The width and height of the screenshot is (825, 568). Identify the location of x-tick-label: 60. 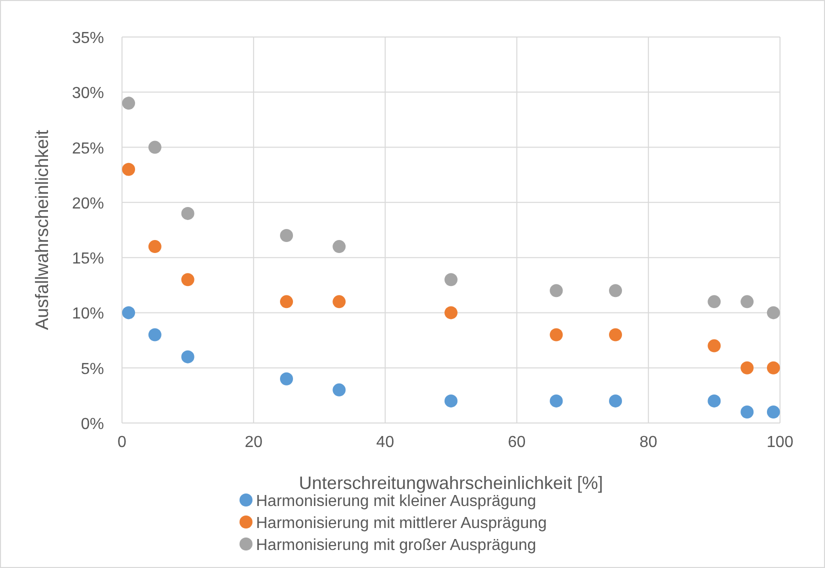
(517, 442).